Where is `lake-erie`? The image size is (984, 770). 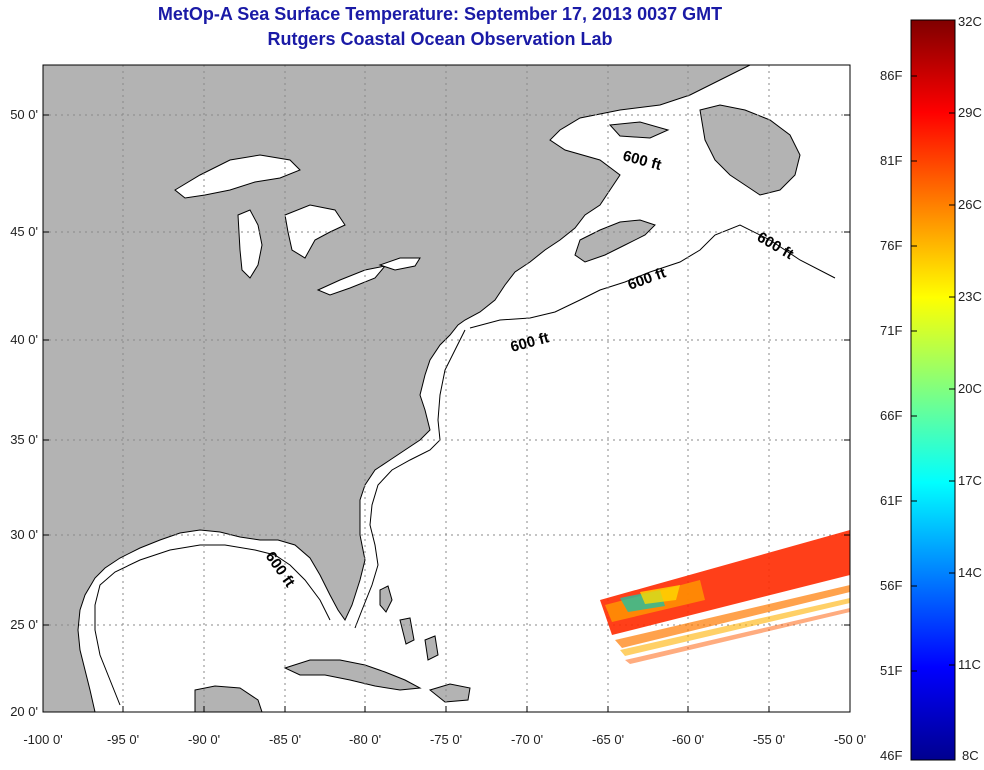 lake-erie is located at coordinates (351, 280).